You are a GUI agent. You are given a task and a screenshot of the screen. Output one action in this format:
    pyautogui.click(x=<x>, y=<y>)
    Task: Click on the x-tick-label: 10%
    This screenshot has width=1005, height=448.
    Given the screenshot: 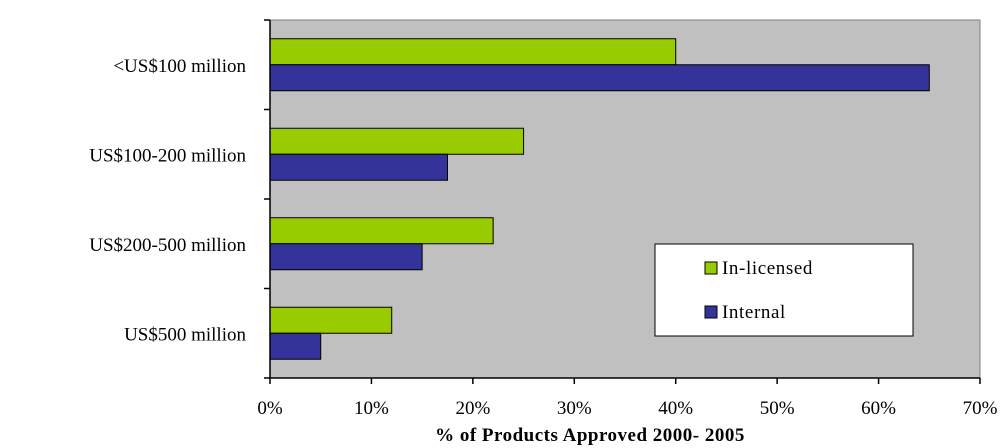 What is the action you would take?
    pyautogui.click(x=371, y=408)
    